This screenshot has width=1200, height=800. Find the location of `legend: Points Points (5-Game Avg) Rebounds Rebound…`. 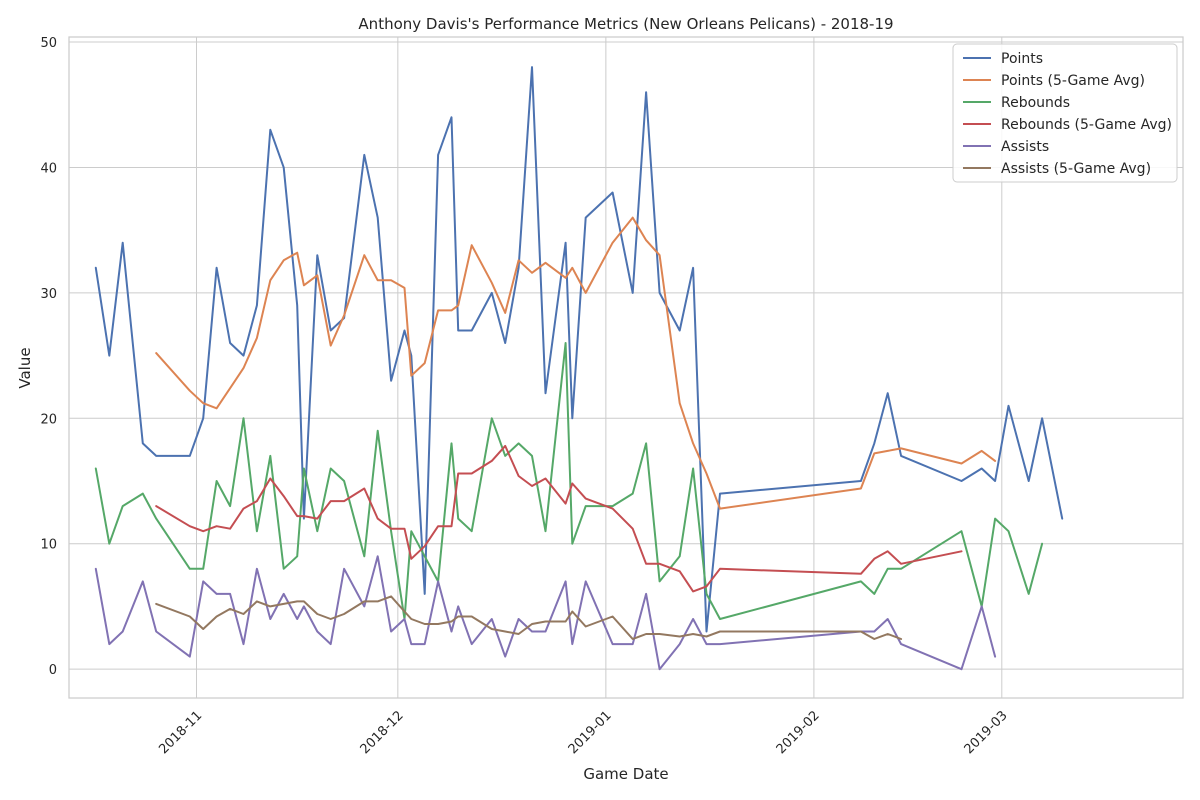

legend: Points Points (5-Game Avg) Rebounds Rebound… is located at coordinates (1065, 113).